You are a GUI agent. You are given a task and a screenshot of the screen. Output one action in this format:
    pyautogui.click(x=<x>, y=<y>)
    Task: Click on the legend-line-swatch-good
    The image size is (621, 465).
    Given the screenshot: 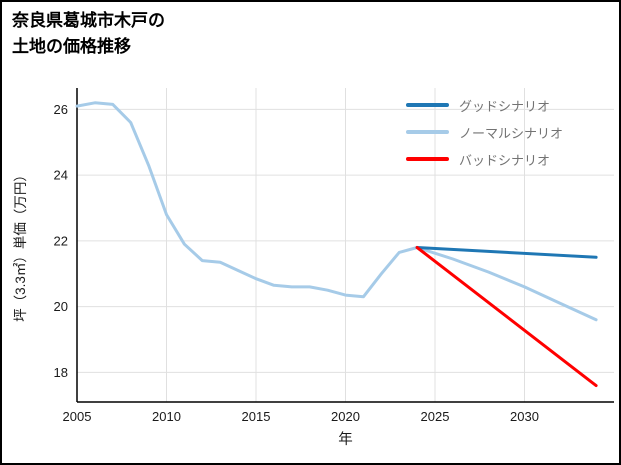 What is the action you would take?
    pyautogui.click(x=427, y=105)
    